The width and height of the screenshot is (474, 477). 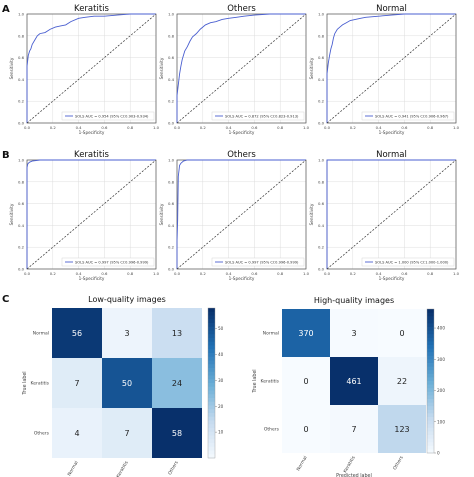 I want to click on y-tick-label: 1.0, so click(x=171, y=14).